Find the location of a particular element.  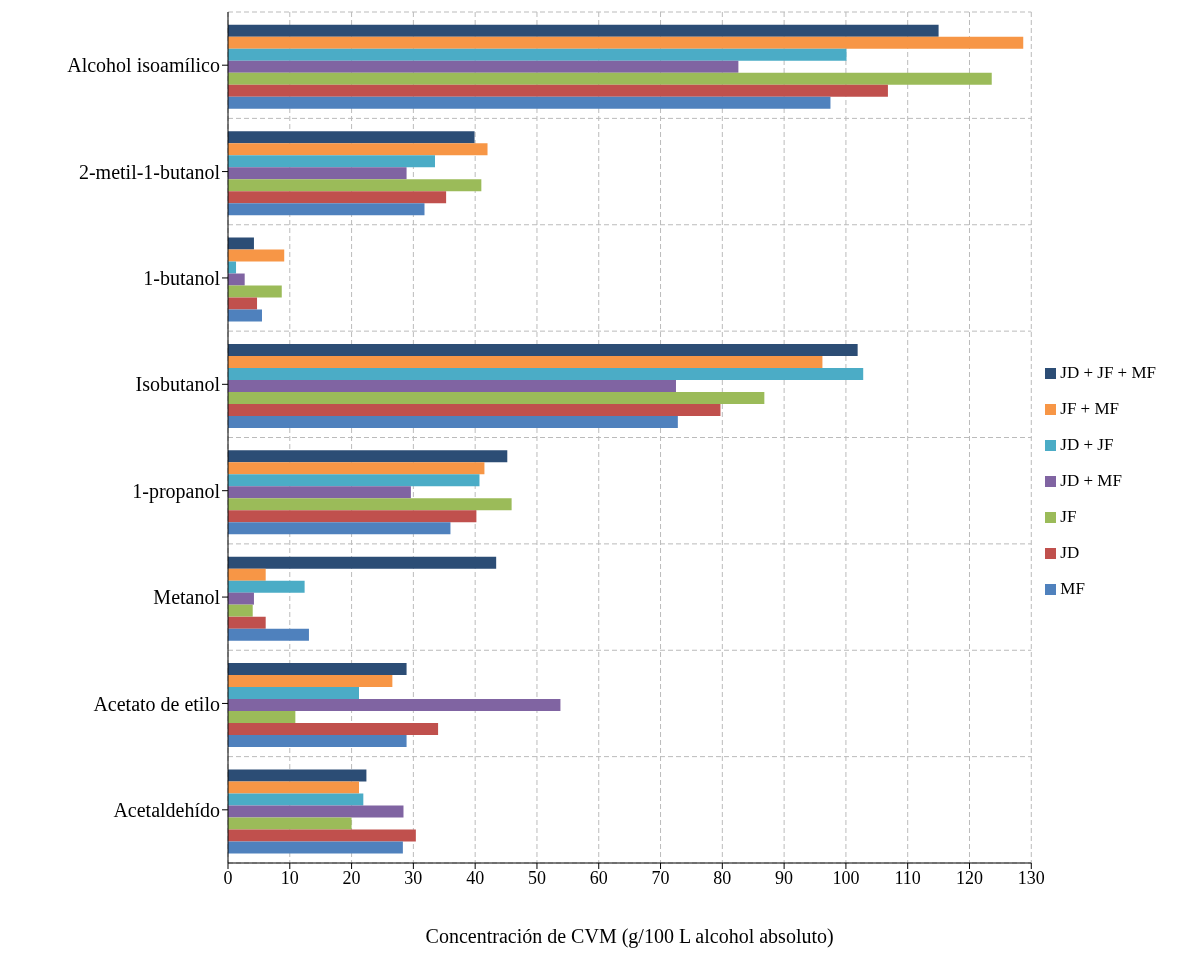

x-tick-label: 30 is located at coordinates (413, 877).